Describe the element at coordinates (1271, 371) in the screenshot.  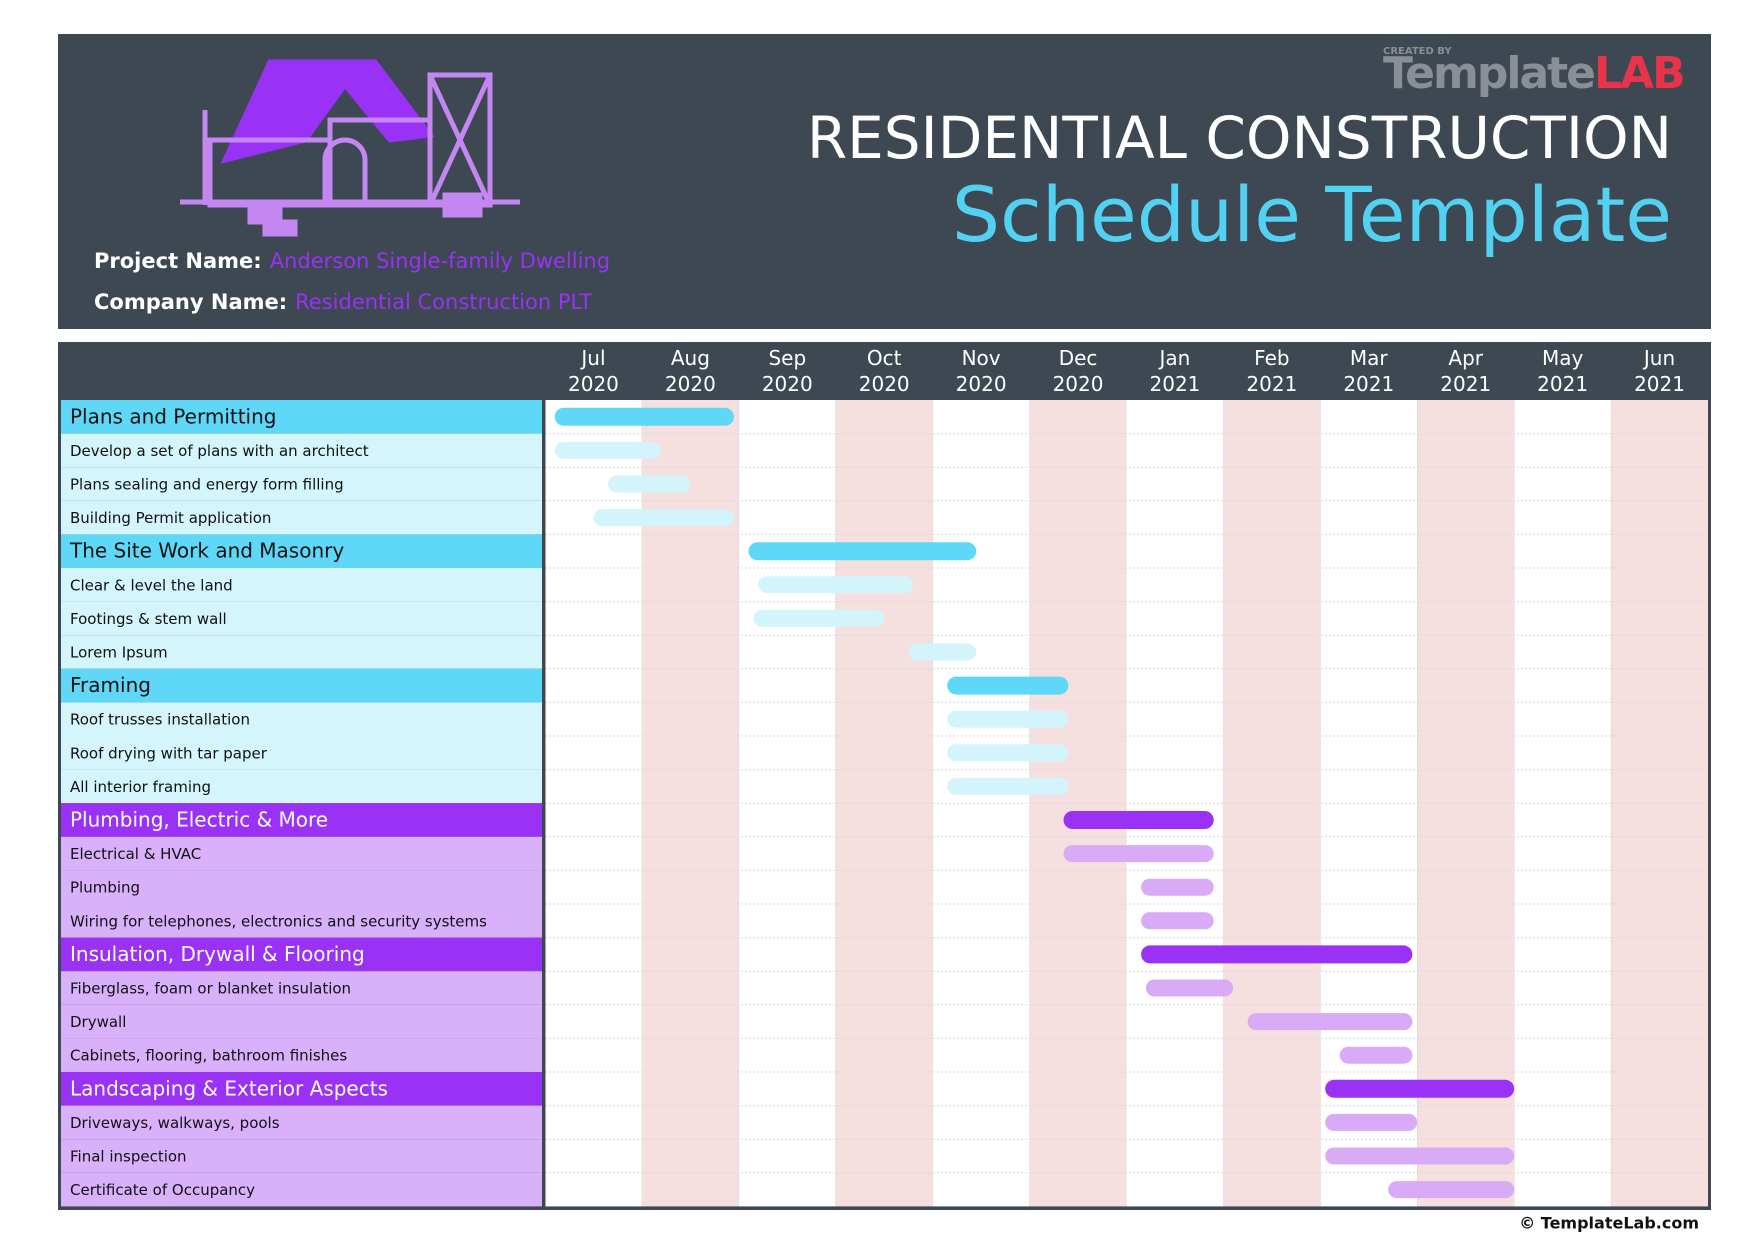
I see `x-tick-label: Feb 2021` at that location.